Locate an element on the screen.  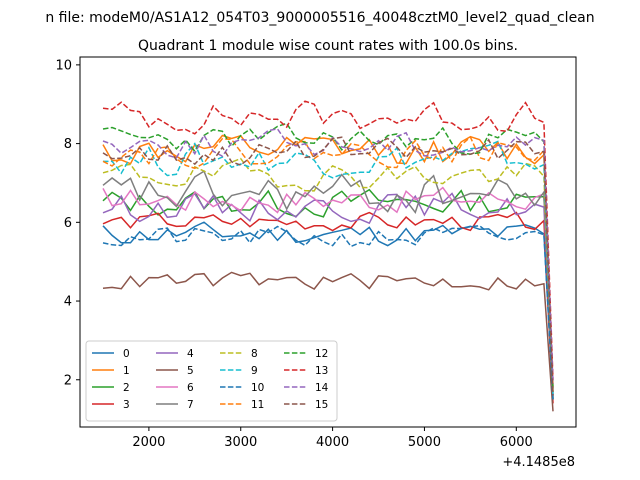
legend-label-4: 4 is located at coordinates (190, 354).